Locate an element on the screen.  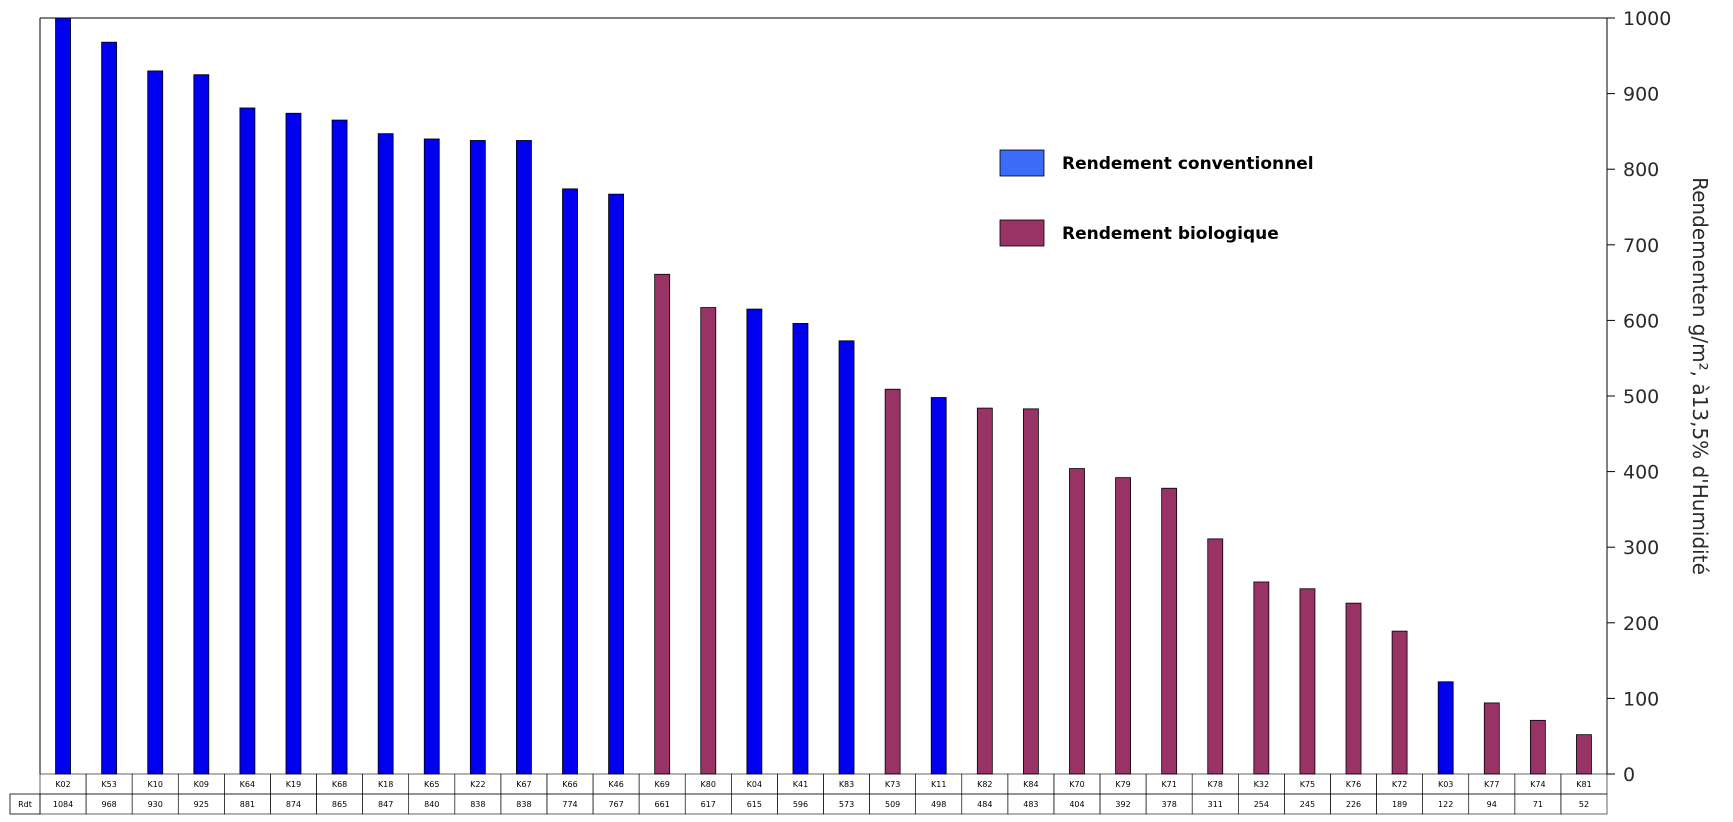
bar-K03 is located at coordinates (1445, 728).